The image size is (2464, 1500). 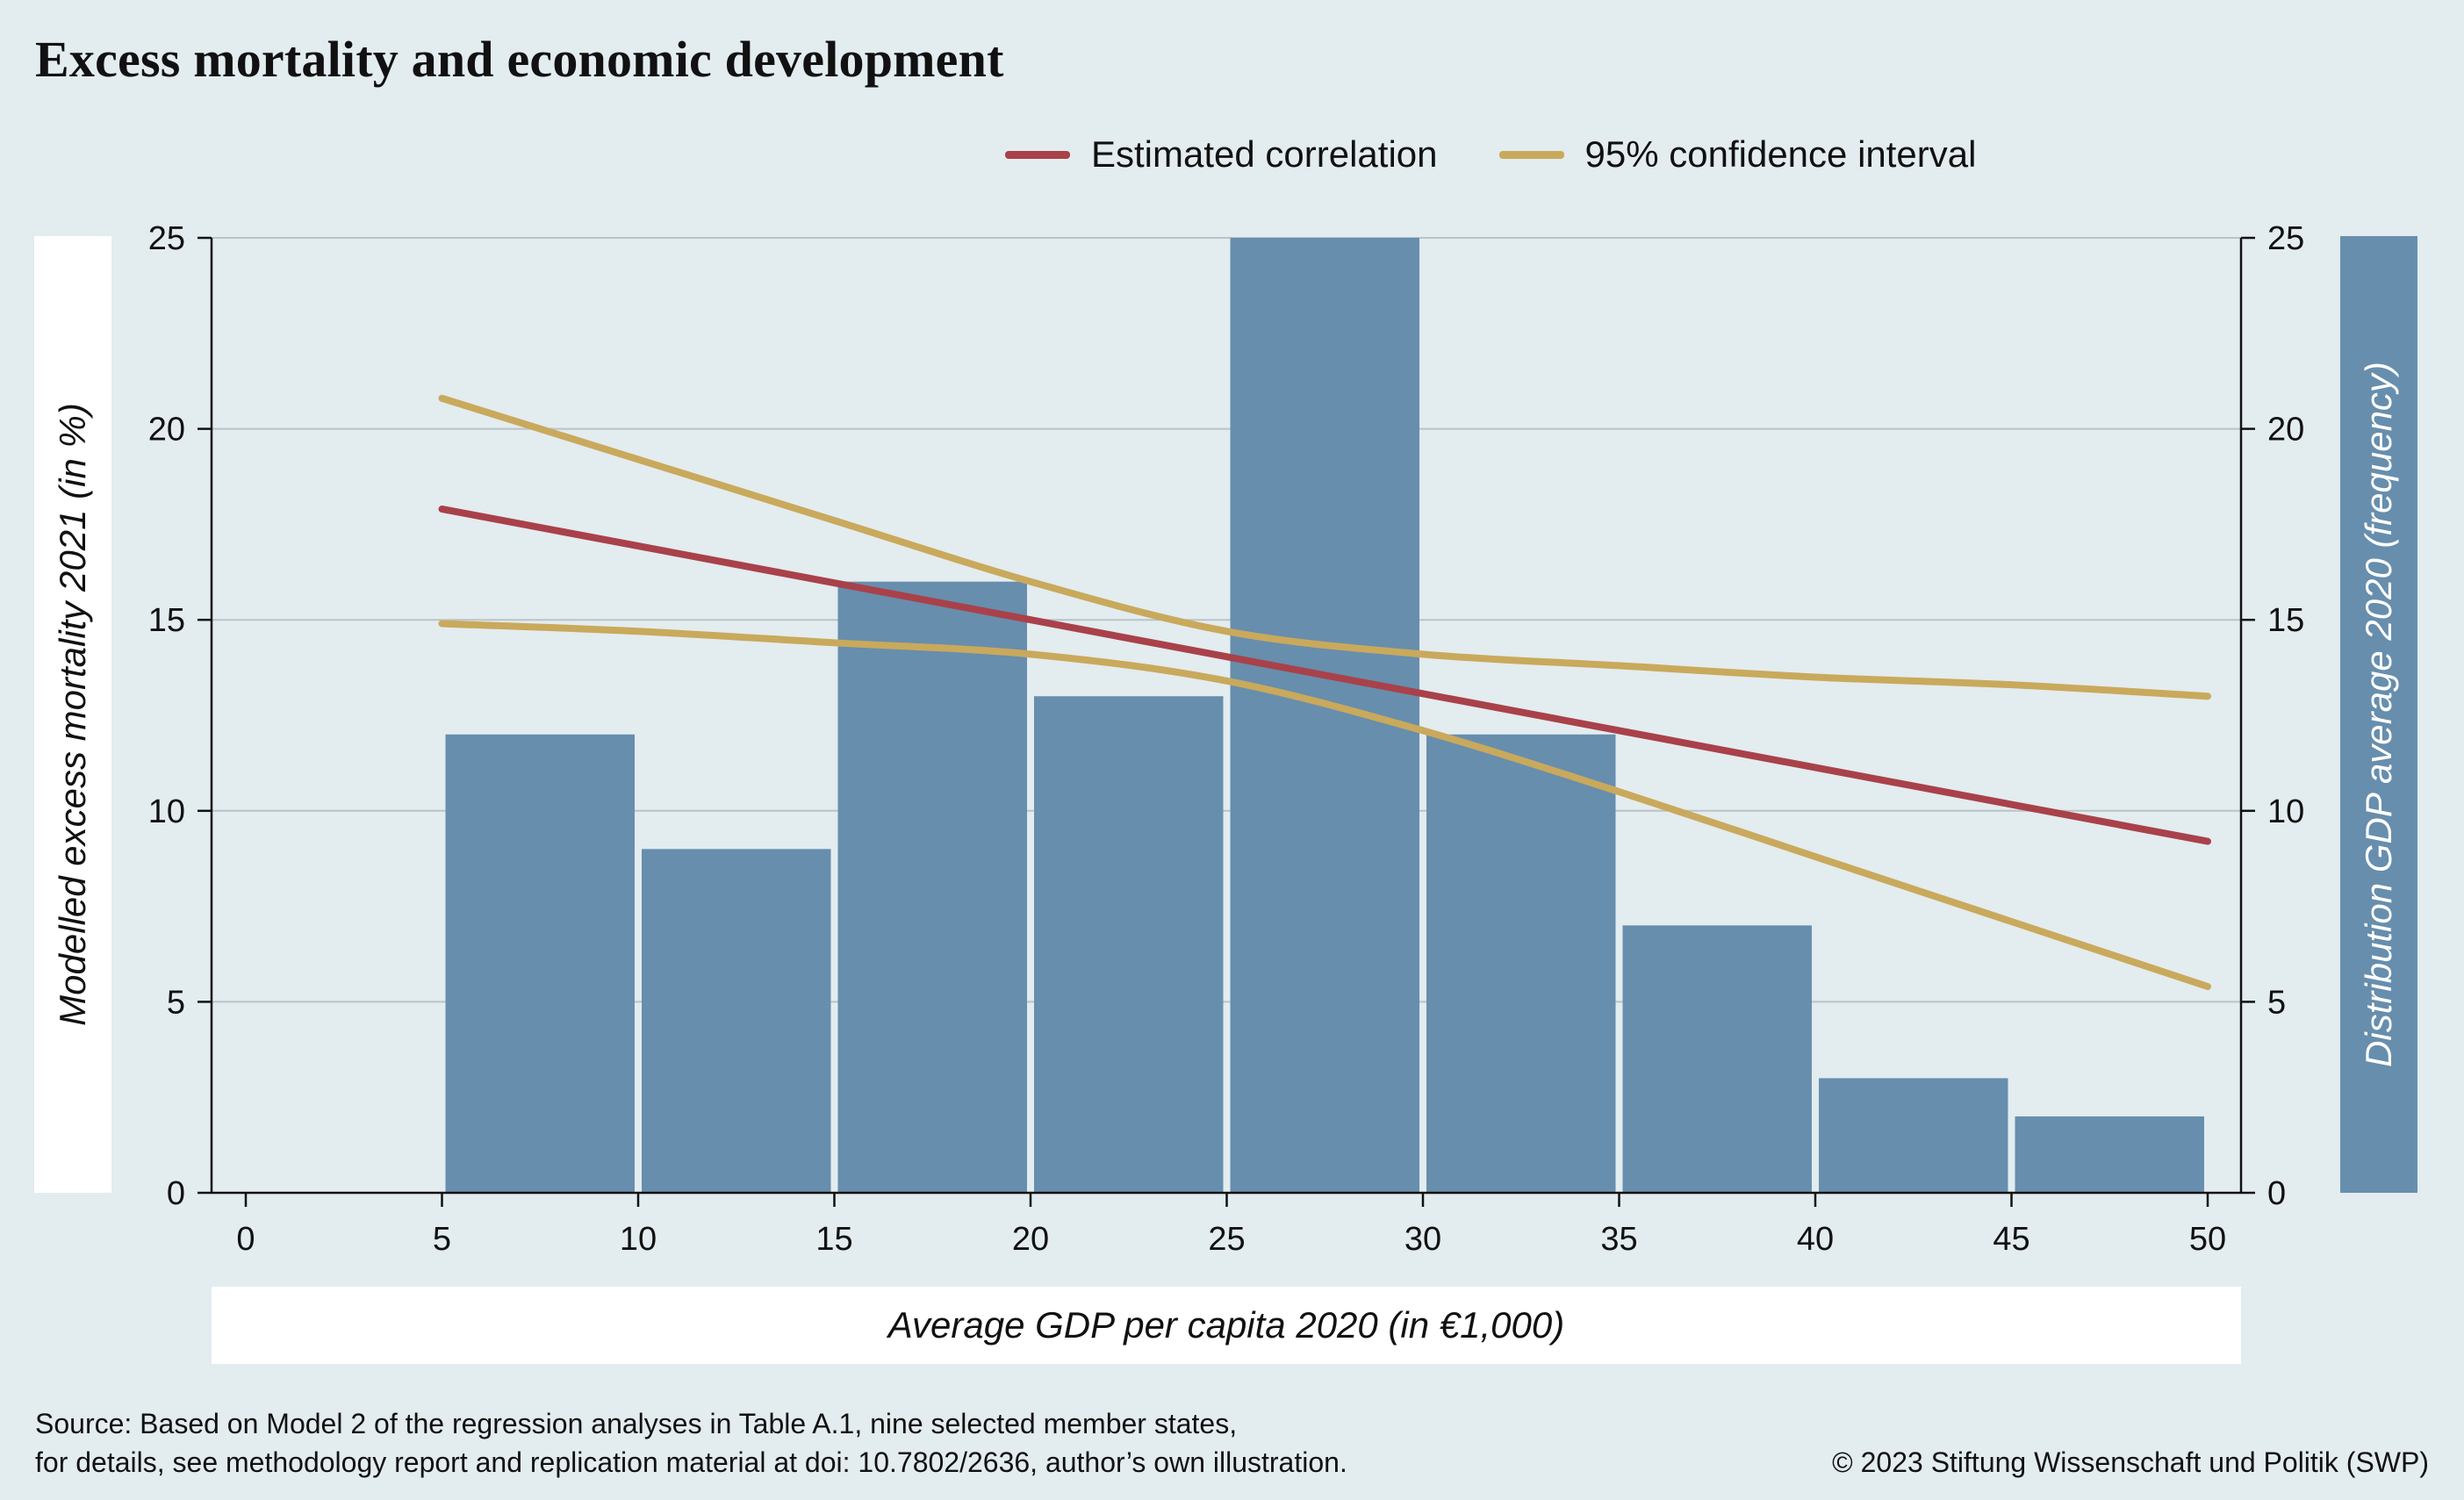 What do you see at coordinates (2276, 1193) in the screenshot?
I see `y-tick-label-right: 0` at bounding box center [2276, 1193].